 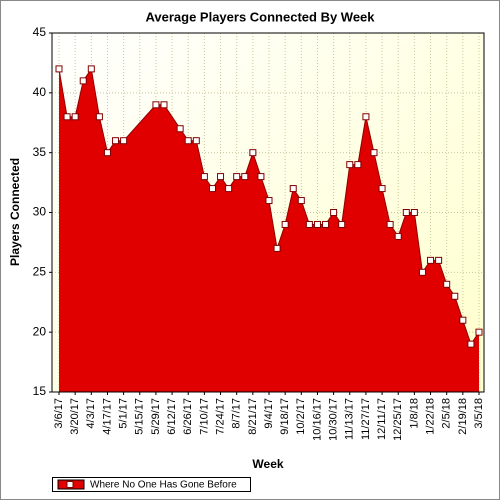 I want to click on y-tick-label: 30, so click(x=40, y=212).